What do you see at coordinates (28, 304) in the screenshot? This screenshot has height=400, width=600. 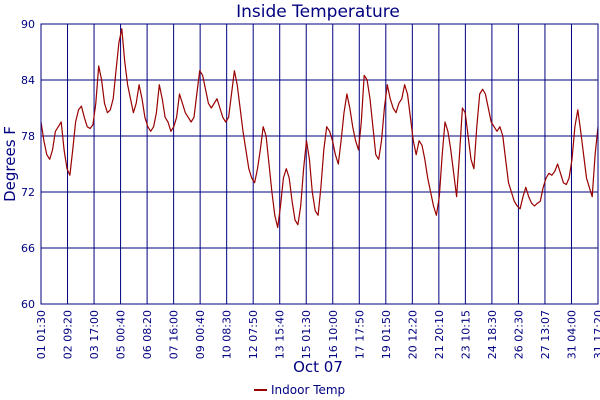 I see `y-tick-label: 60` at bounding box center [28, 304].